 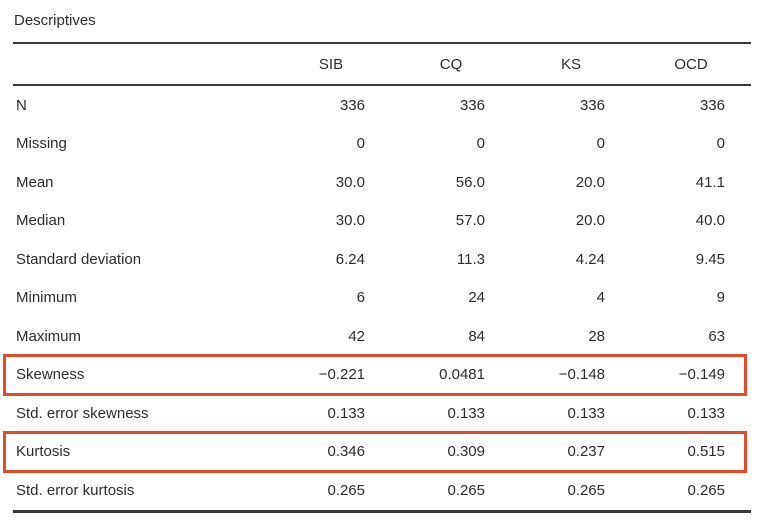 What do you see at coordinates (382, 413) in the screenshot?
I see `table-row: Std. error skewness 0.133 0.133 0.133 0.133` at bounding box center [382, 413].